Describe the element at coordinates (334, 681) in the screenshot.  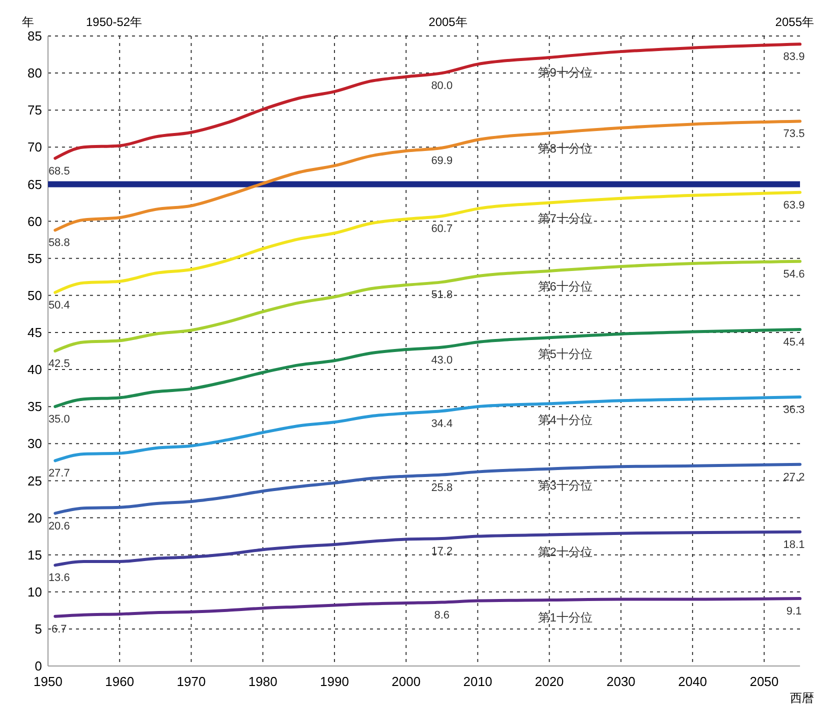
I see `x-tick-label: 1990` at that location.